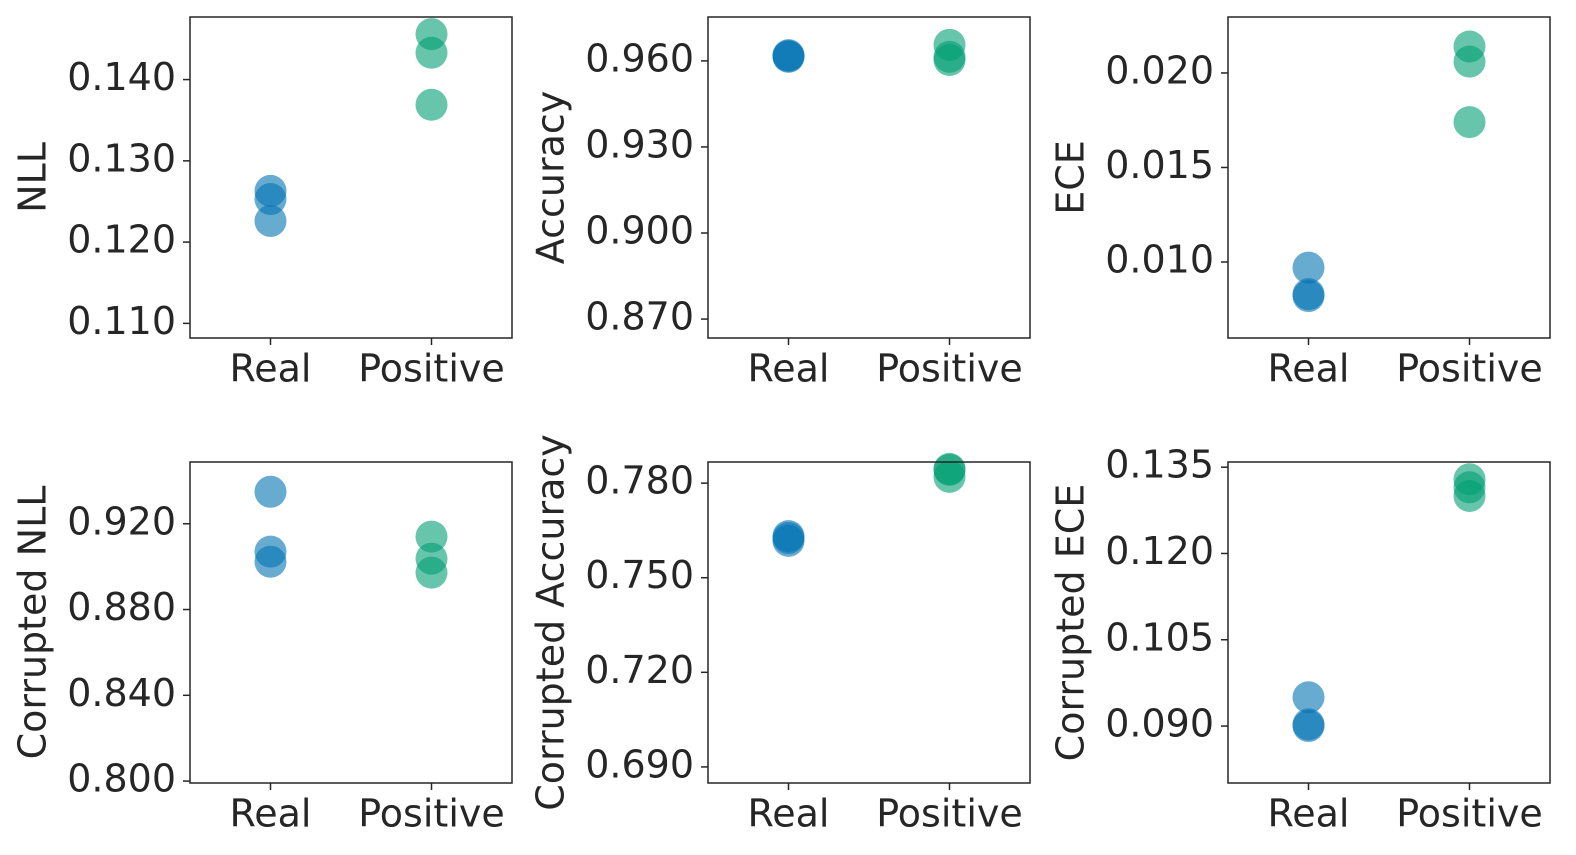 This screenshot has width=1576, height=855. Describe the element at coordinates (1159, 70) in the screenshot. I see `y-tick-label: 0.020` at that location.